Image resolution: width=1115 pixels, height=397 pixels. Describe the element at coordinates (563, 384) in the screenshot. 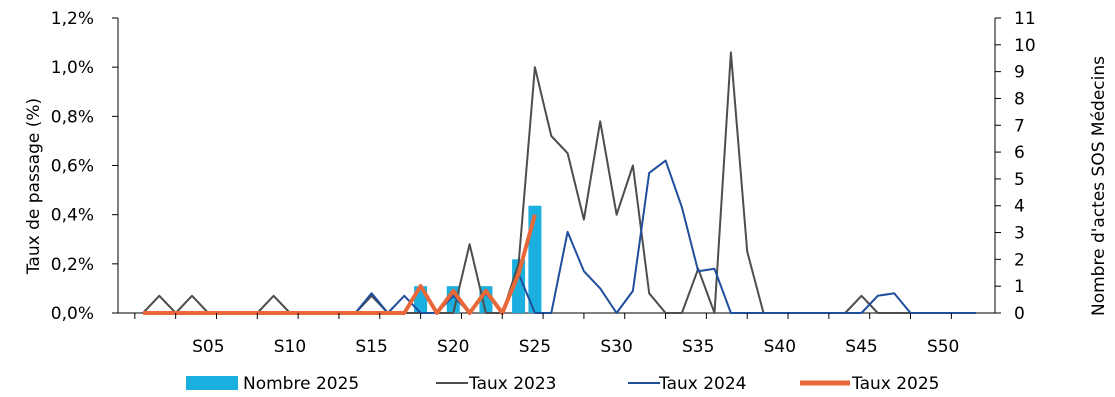

I see `legend: Nombre 2025 Taux 2023 Taux 2024 Taux 2025` at that location.